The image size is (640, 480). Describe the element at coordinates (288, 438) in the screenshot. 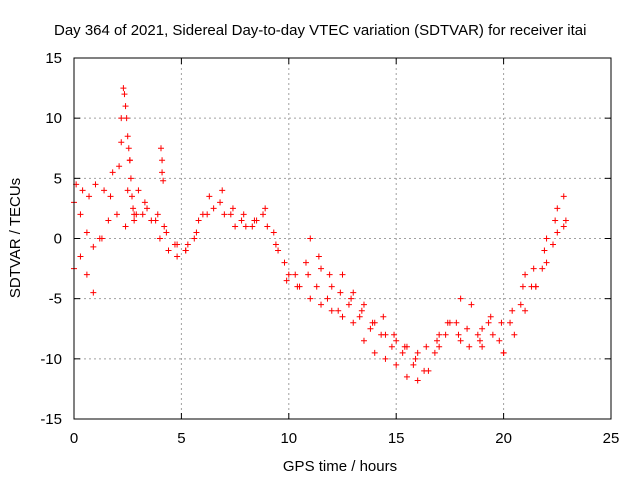

I see `x-tick-label: 10` at that location.